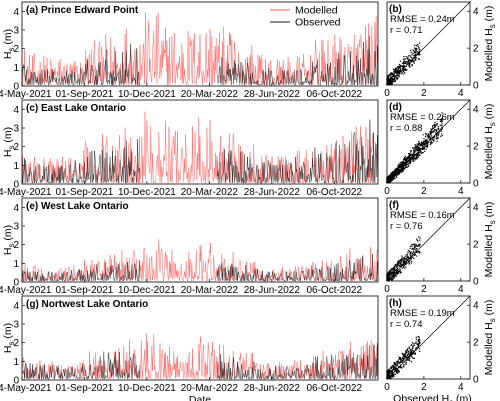 This screenshot has width=500, height=401. What do you see at coordinates (16, 12) in the screenshot?
I see `y-tick-label: 4` at bounding box center [16, 12].